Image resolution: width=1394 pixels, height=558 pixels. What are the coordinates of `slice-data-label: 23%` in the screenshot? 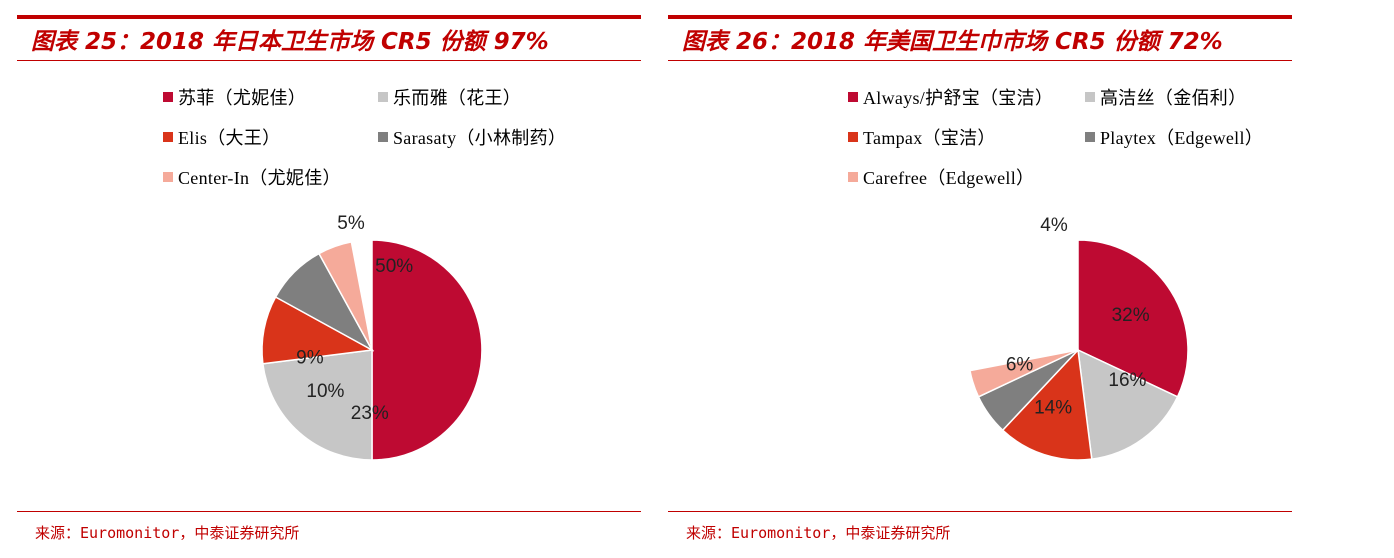 It's located at (370, 413).